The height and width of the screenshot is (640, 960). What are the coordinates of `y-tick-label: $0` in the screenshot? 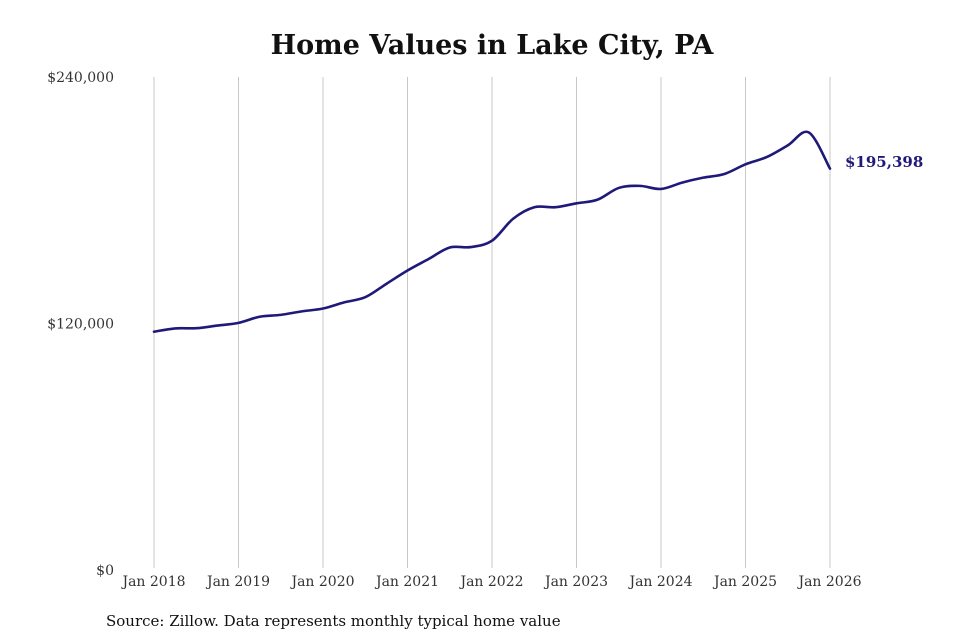 It's located at (105, 571).